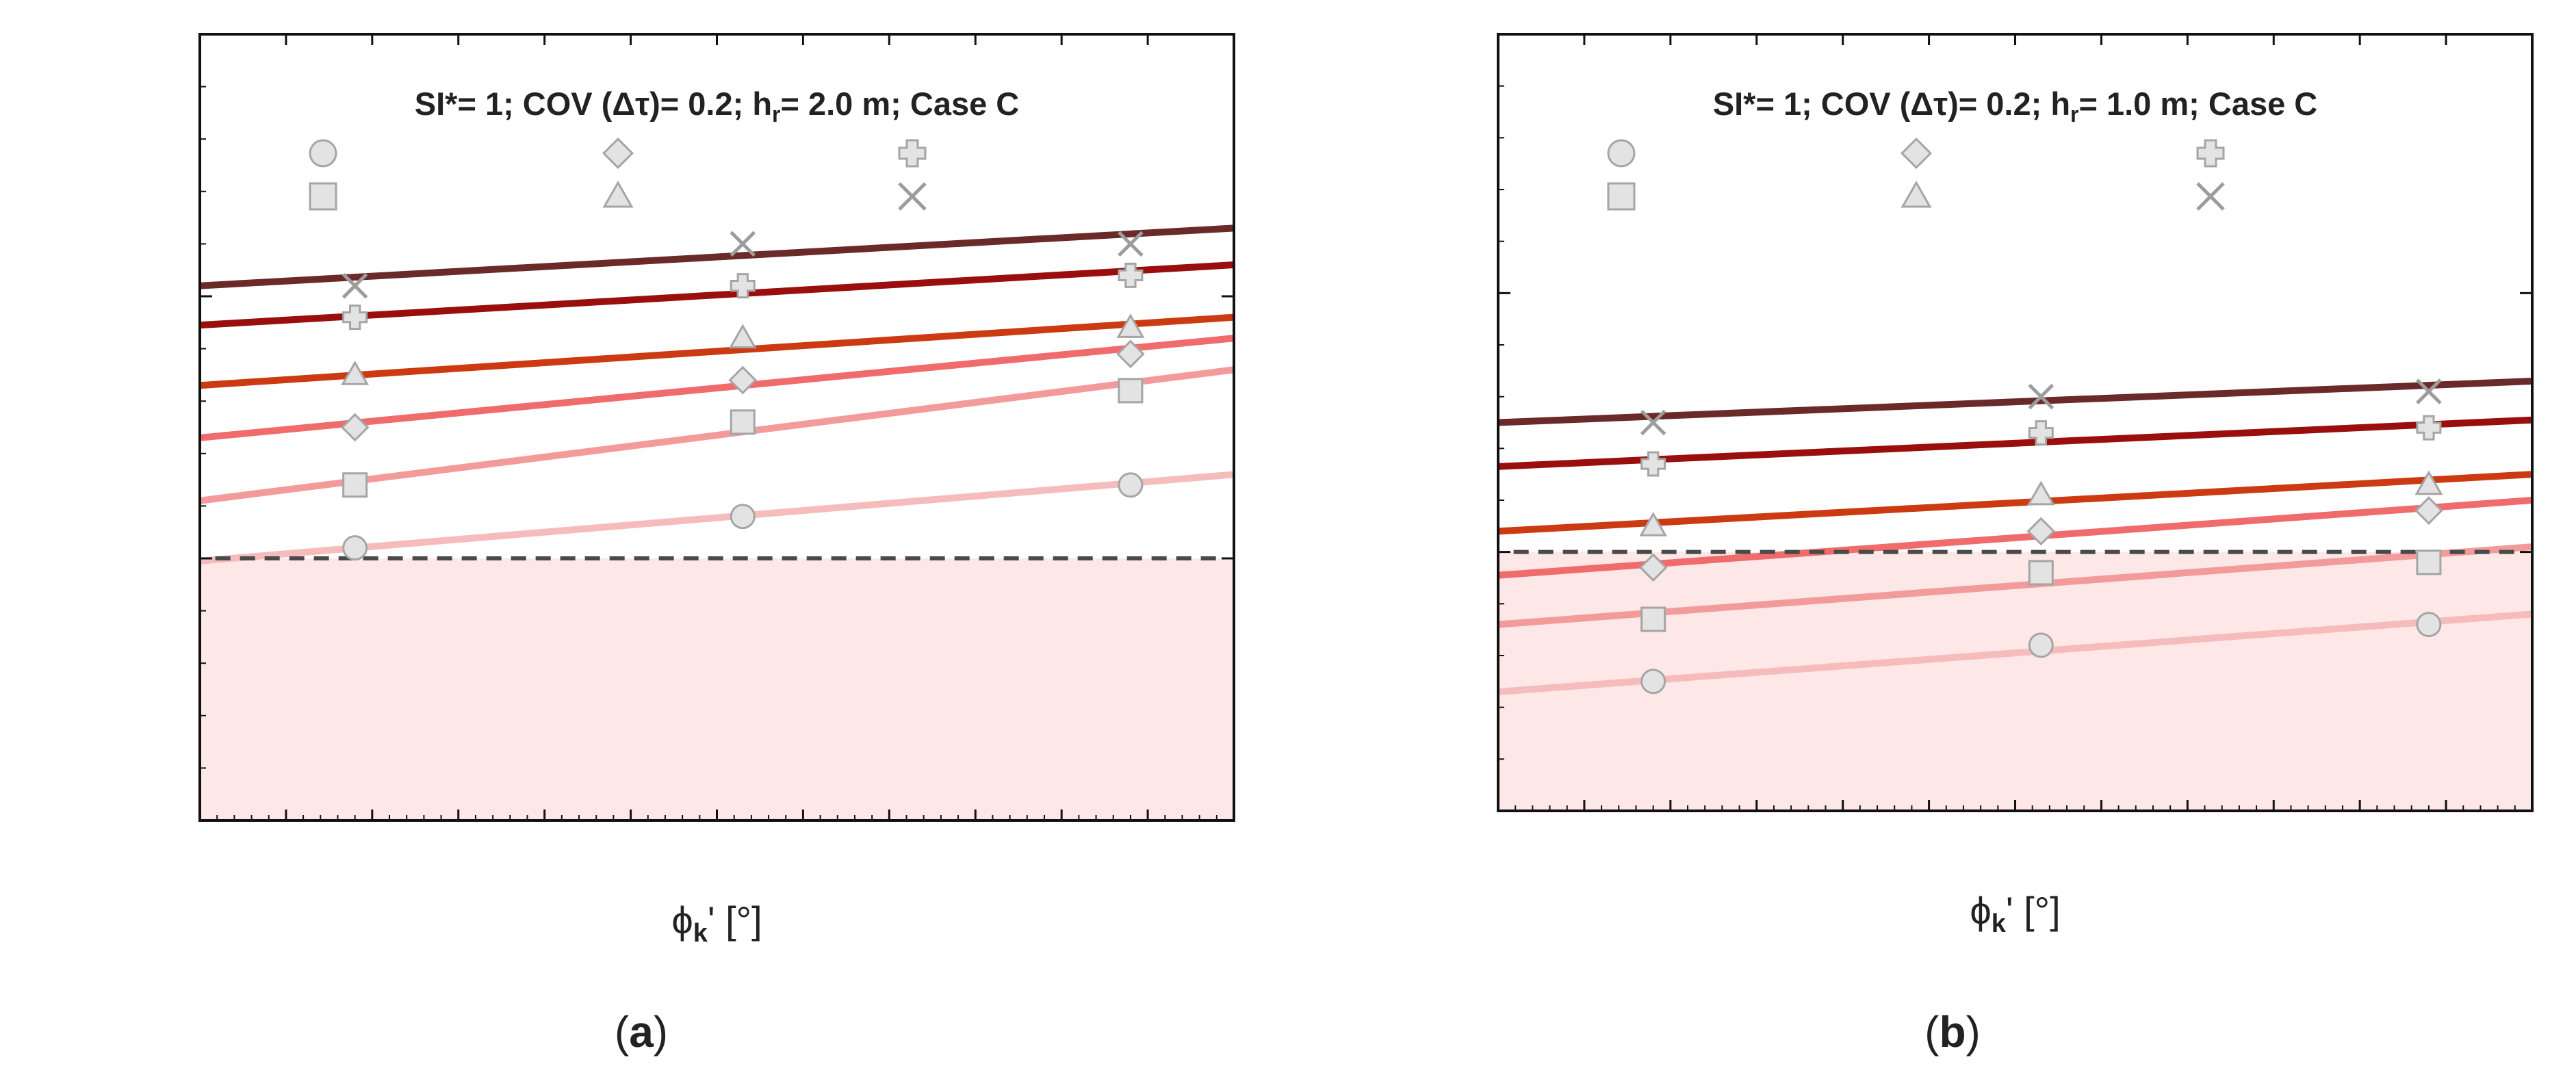 The width and height of the screenshot is (2576, 1075). What do you see at coordinates (1952, 1032) in the screenshot?
I see `panel-label: (b)` at bounding box center [1952, 1032].